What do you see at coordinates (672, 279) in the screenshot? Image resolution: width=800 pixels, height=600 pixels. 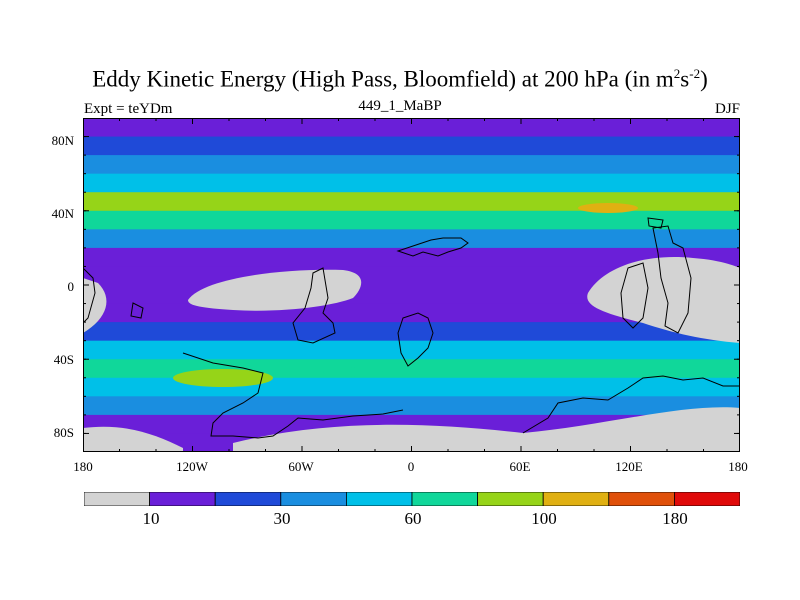 I see `coast-asia` at bounding box center [672, 279].